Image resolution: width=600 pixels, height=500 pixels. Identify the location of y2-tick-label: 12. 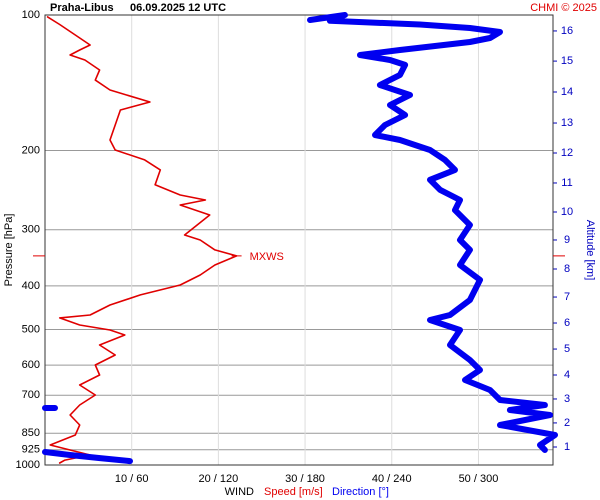
(567, 153).